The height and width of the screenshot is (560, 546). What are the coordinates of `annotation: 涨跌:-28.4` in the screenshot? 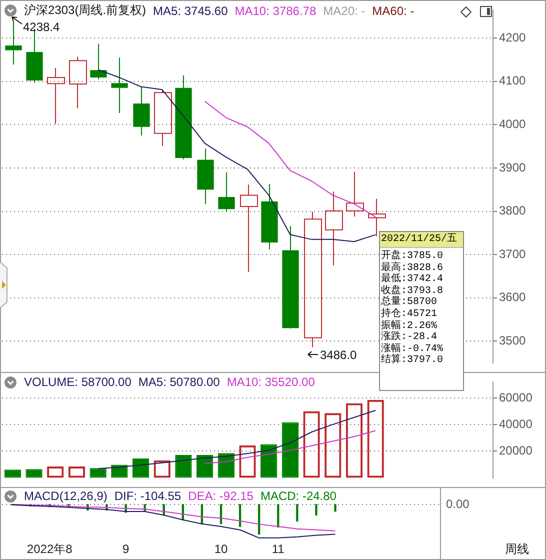 It's located at (409, 338).